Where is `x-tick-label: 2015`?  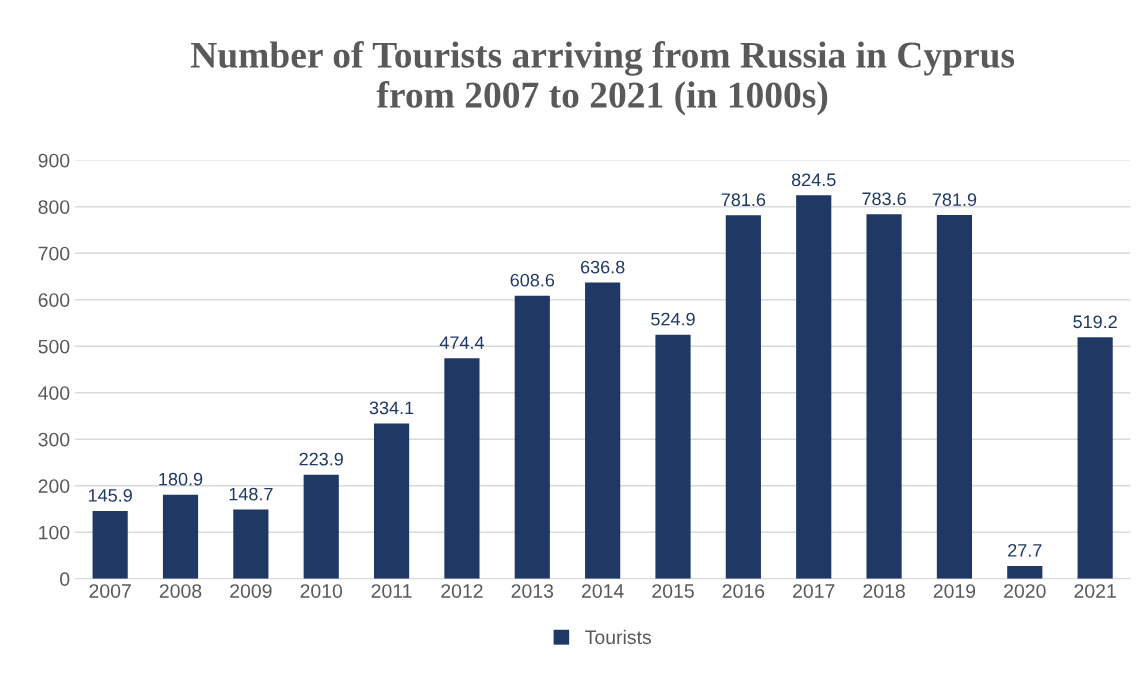
x-tick-label: 2015 is located at coordinates (673, 591).